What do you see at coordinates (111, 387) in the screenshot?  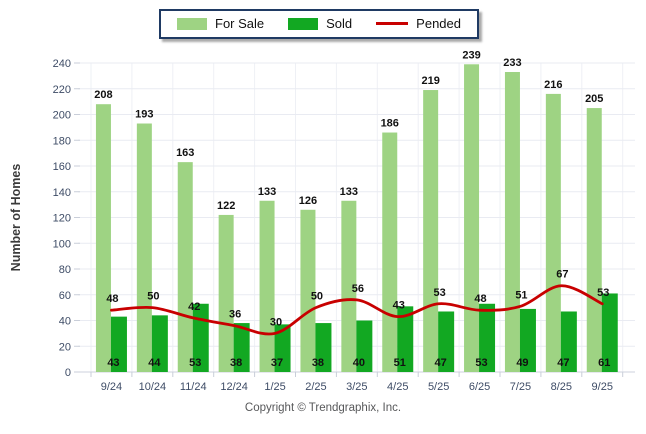 I see `svg-text: 9/24` at bounding box center [111, 387].